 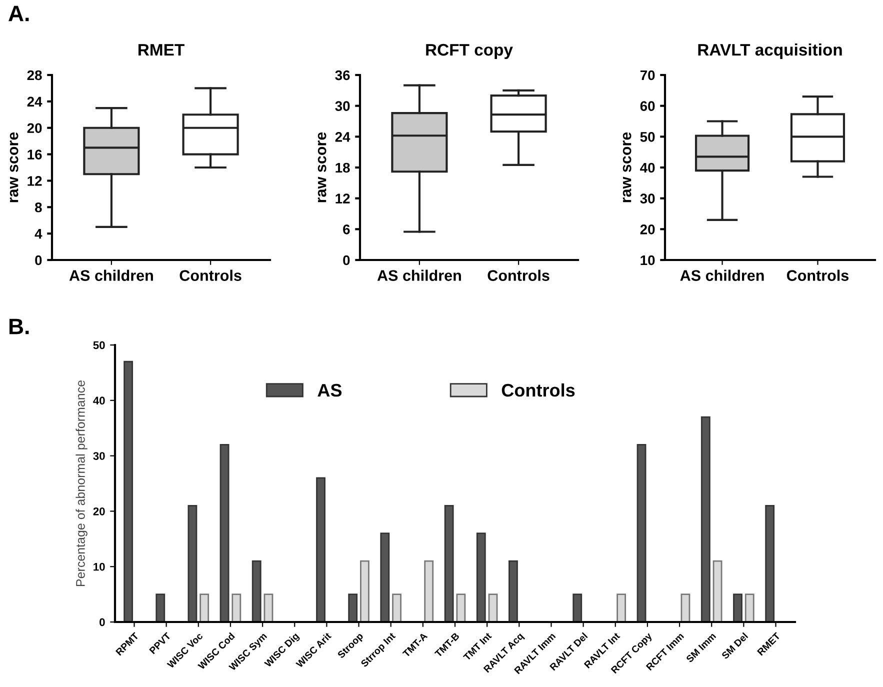 What do you see at coordinates (35, 155) in the screenshot?
I see `y-tick-label: 16` at bounding box center [35, 155].